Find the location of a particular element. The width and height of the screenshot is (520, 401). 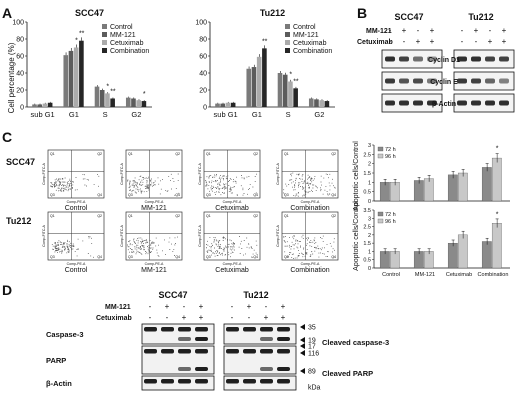

y-tick-label: 80 is located at coordinates (203, 40).